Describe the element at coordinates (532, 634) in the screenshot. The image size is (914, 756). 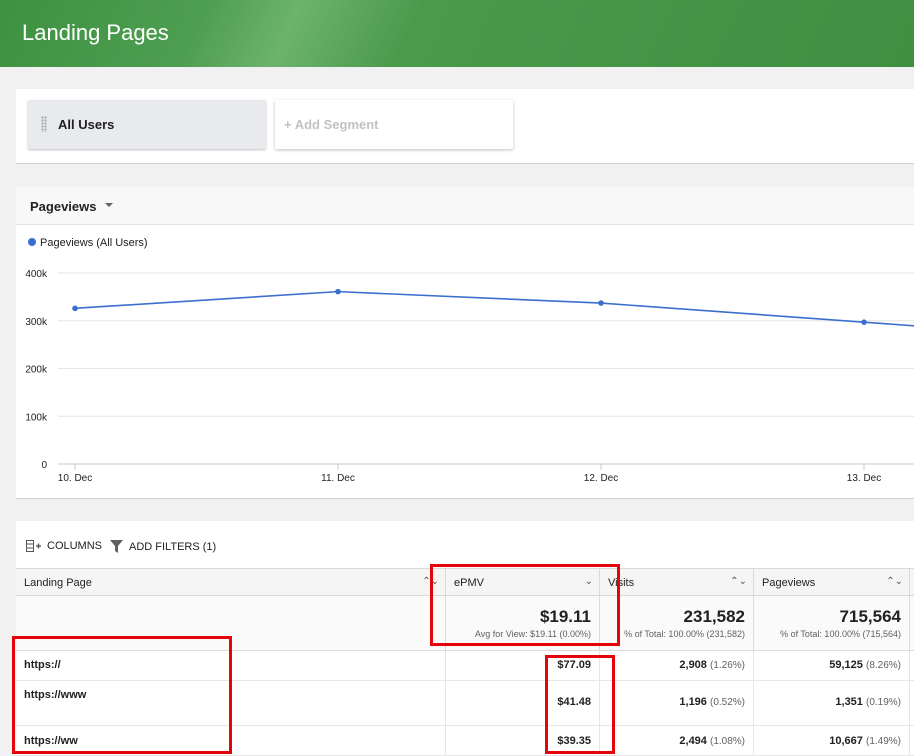
I see `total-epmv-sub: Avg for View: $19.11 (0.00%)` at that location.